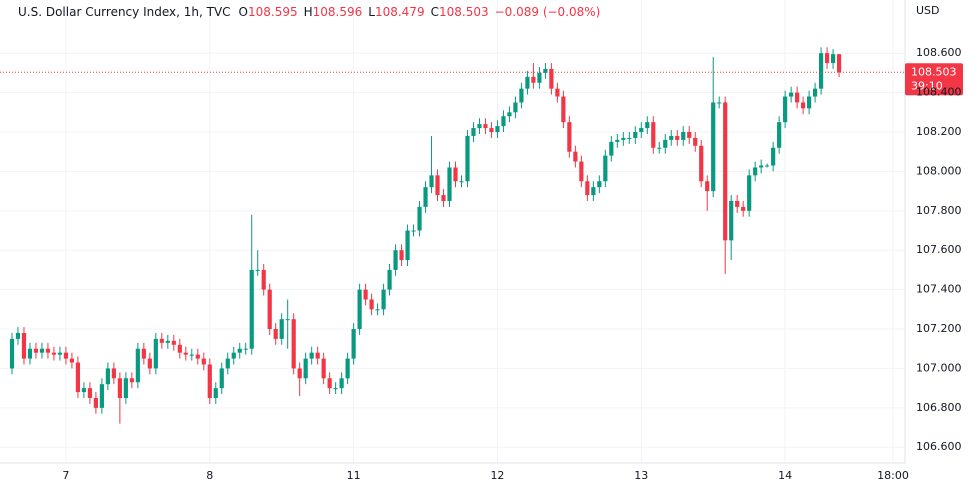  Describe the element at coordinates (435, 12) in the screenshot. I see `c-letter: C` at that location.